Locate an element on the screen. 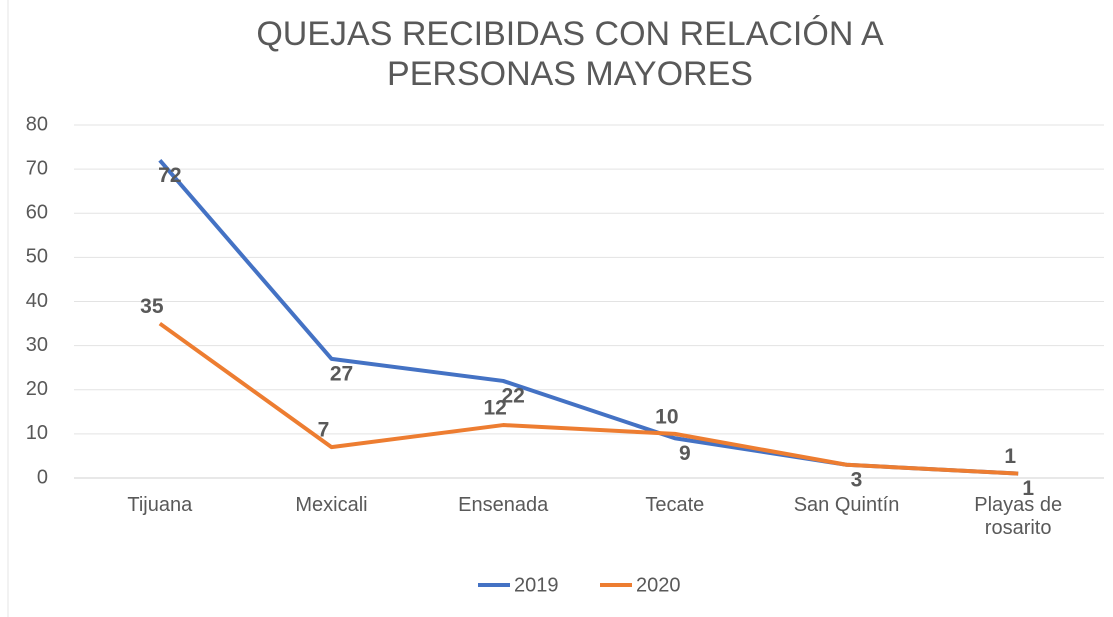 This screenshot has height=617, width=1113. data-label: 12 is located at coordinates (494, 408).